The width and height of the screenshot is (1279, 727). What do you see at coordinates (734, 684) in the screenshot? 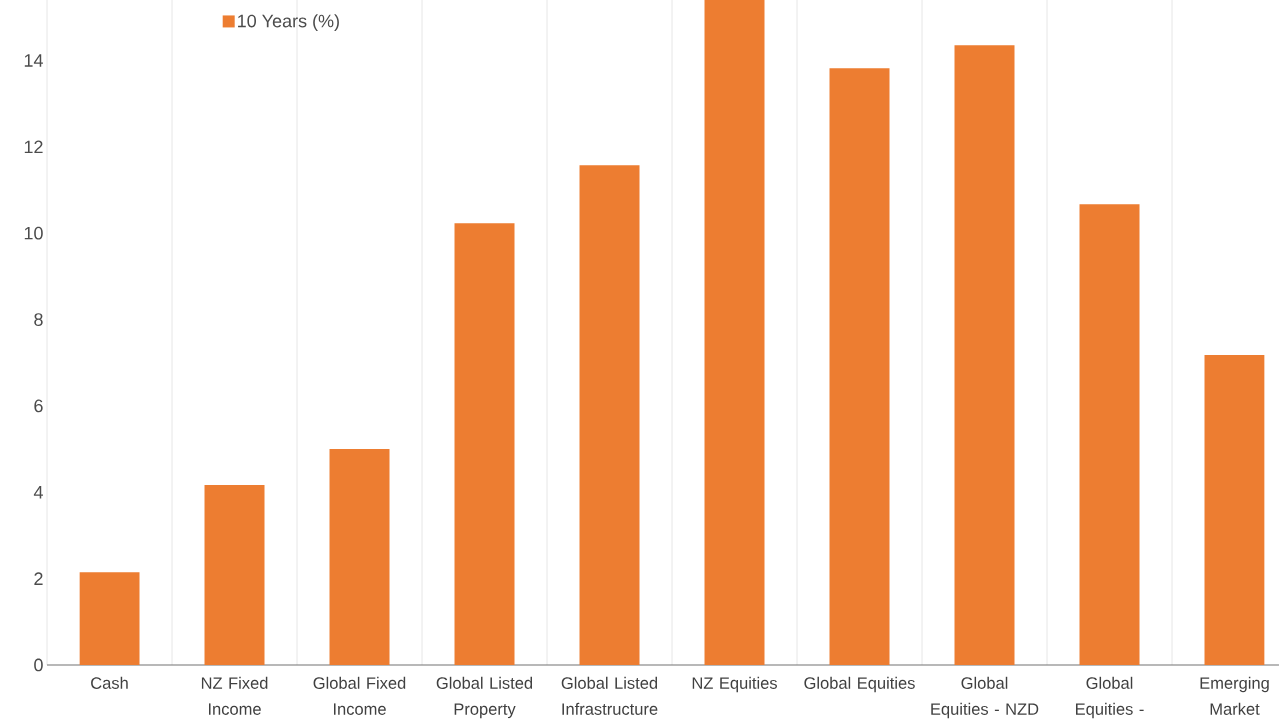
I see `x-tick-label: NZ Equities` at bounding box center [734, 684].